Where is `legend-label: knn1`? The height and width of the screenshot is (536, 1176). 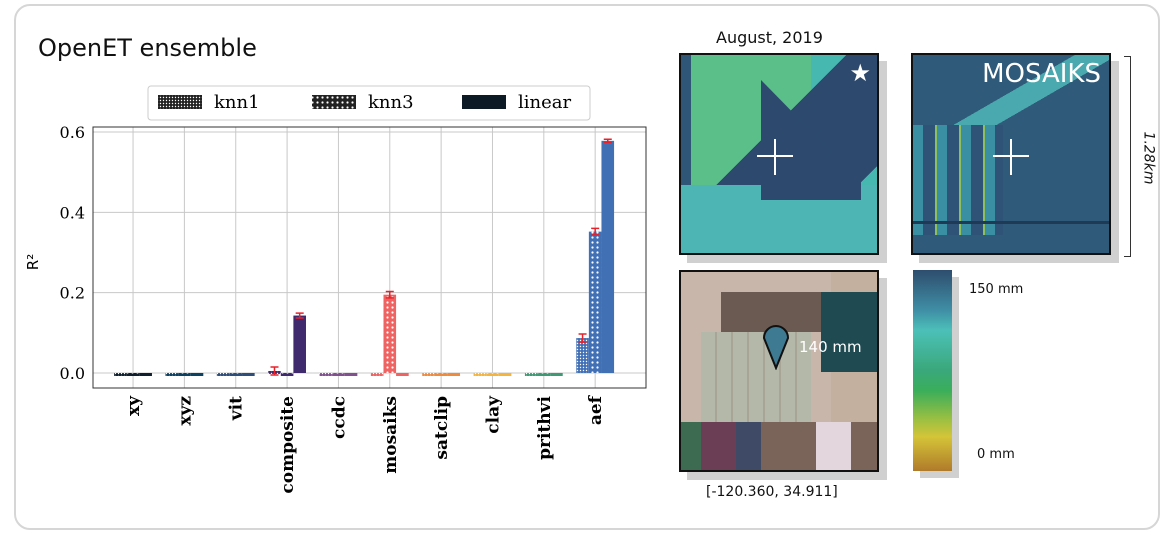 legend-label: knn1 is located at coordinates (237, 102).